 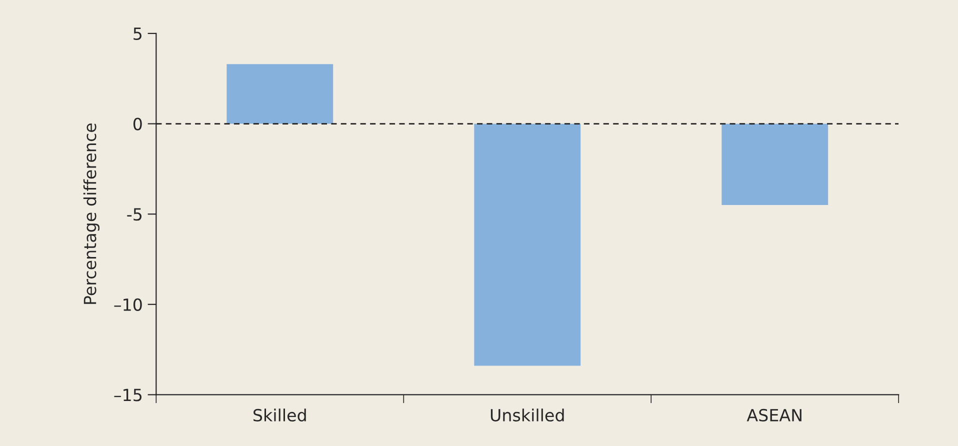 I want to click on x-tick-label: Unskilled, so click(x=527, y=415).